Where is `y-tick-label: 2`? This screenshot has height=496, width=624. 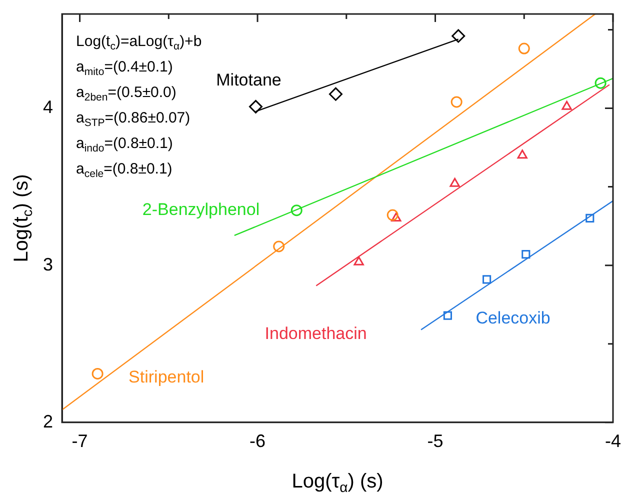
y-tick-label: 2 is located at coordinates (48, 421).